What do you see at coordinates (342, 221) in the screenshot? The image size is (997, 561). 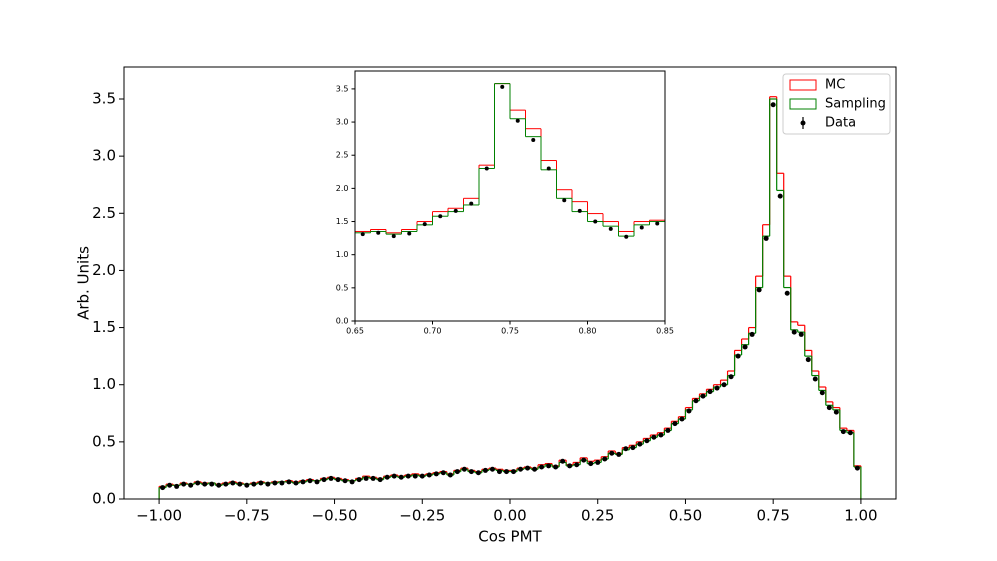 I see `y-tick-label: 1.5` at bounding box center [342, 221].